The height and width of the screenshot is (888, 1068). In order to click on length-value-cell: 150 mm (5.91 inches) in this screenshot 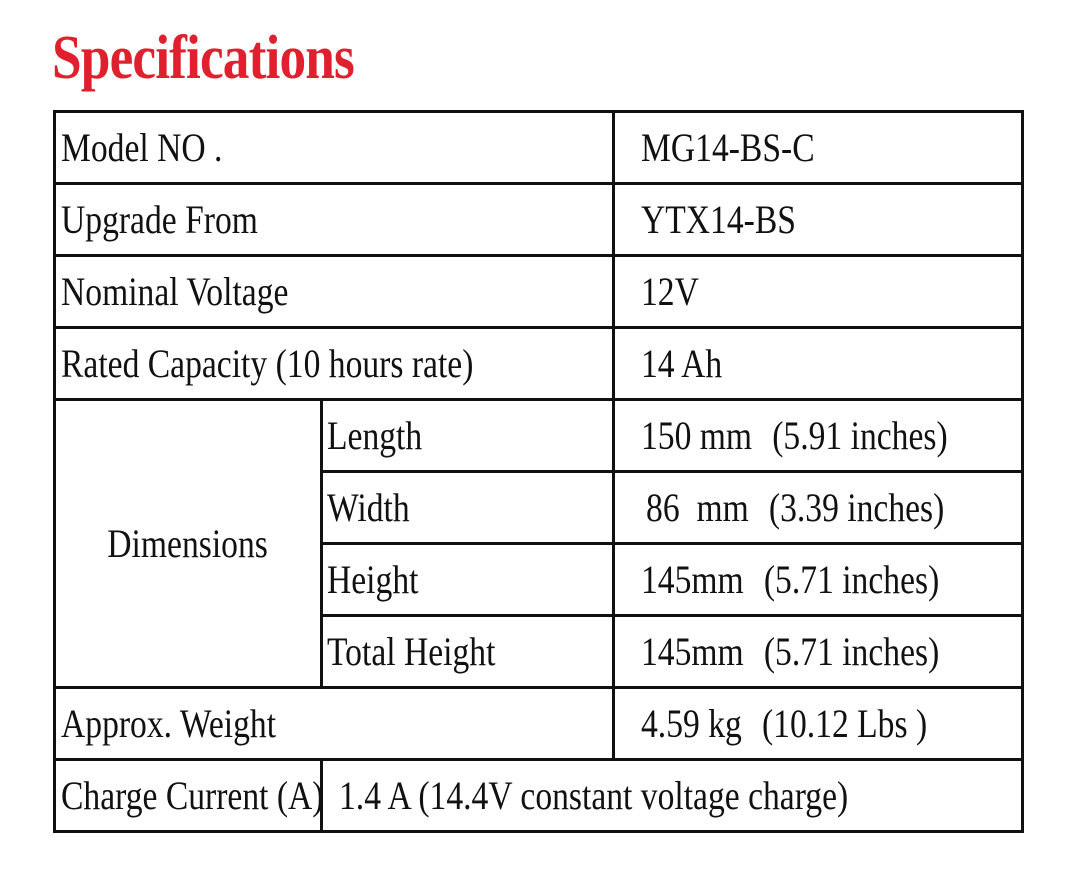, I will do `click(818, 435)`.